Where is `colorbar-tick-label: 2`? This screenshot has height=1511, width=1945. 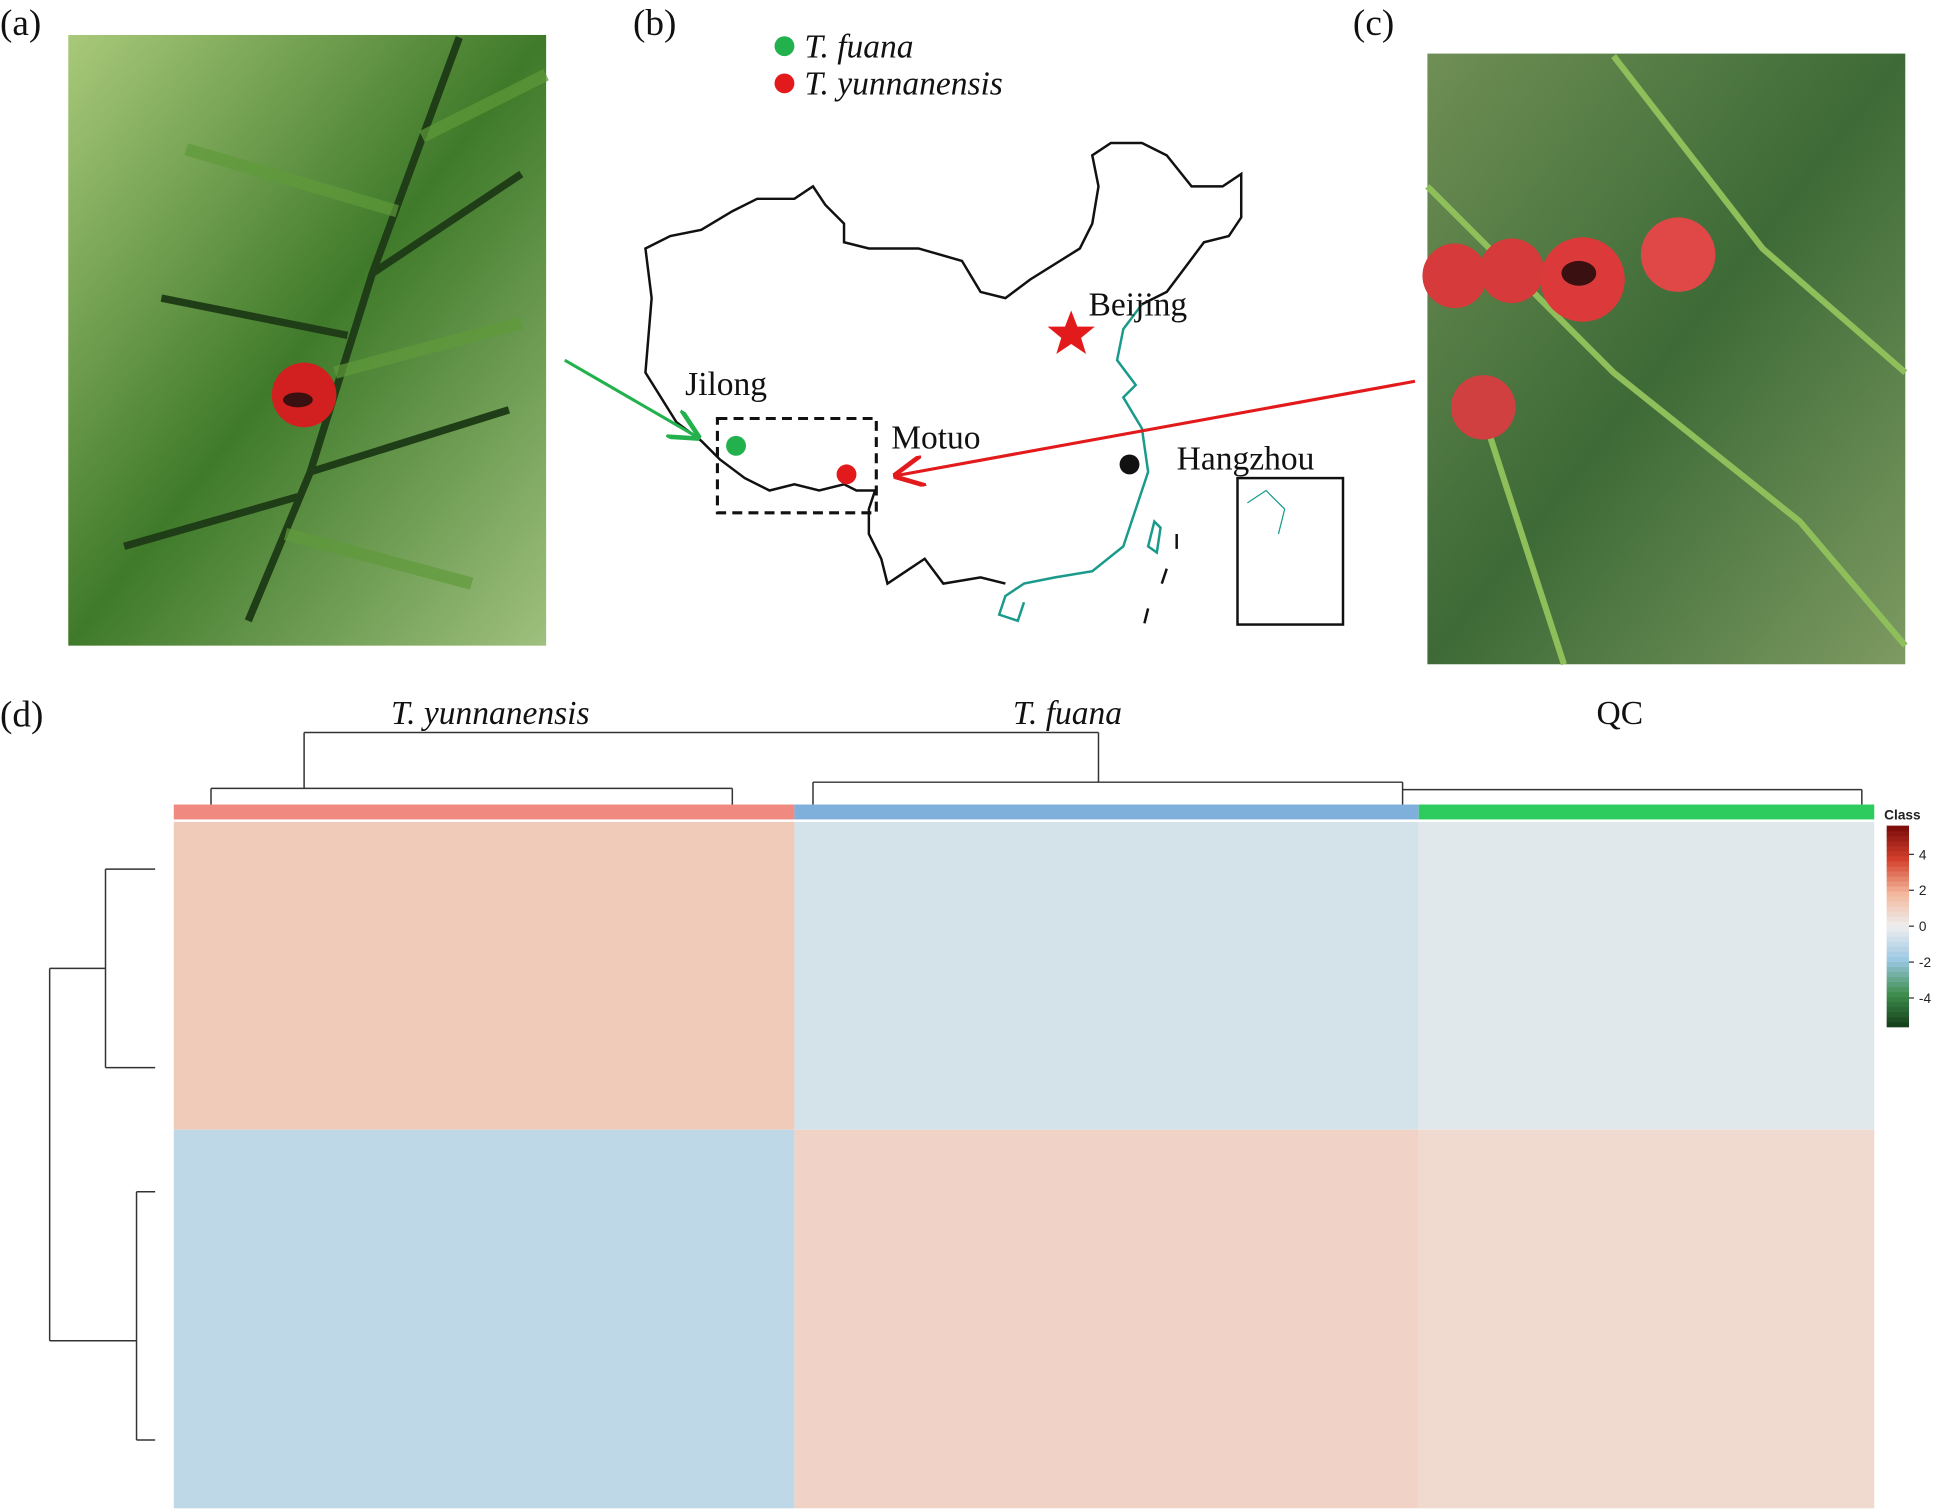 colorbar-tick-label: 2 is located at coordinates (1923, 890).